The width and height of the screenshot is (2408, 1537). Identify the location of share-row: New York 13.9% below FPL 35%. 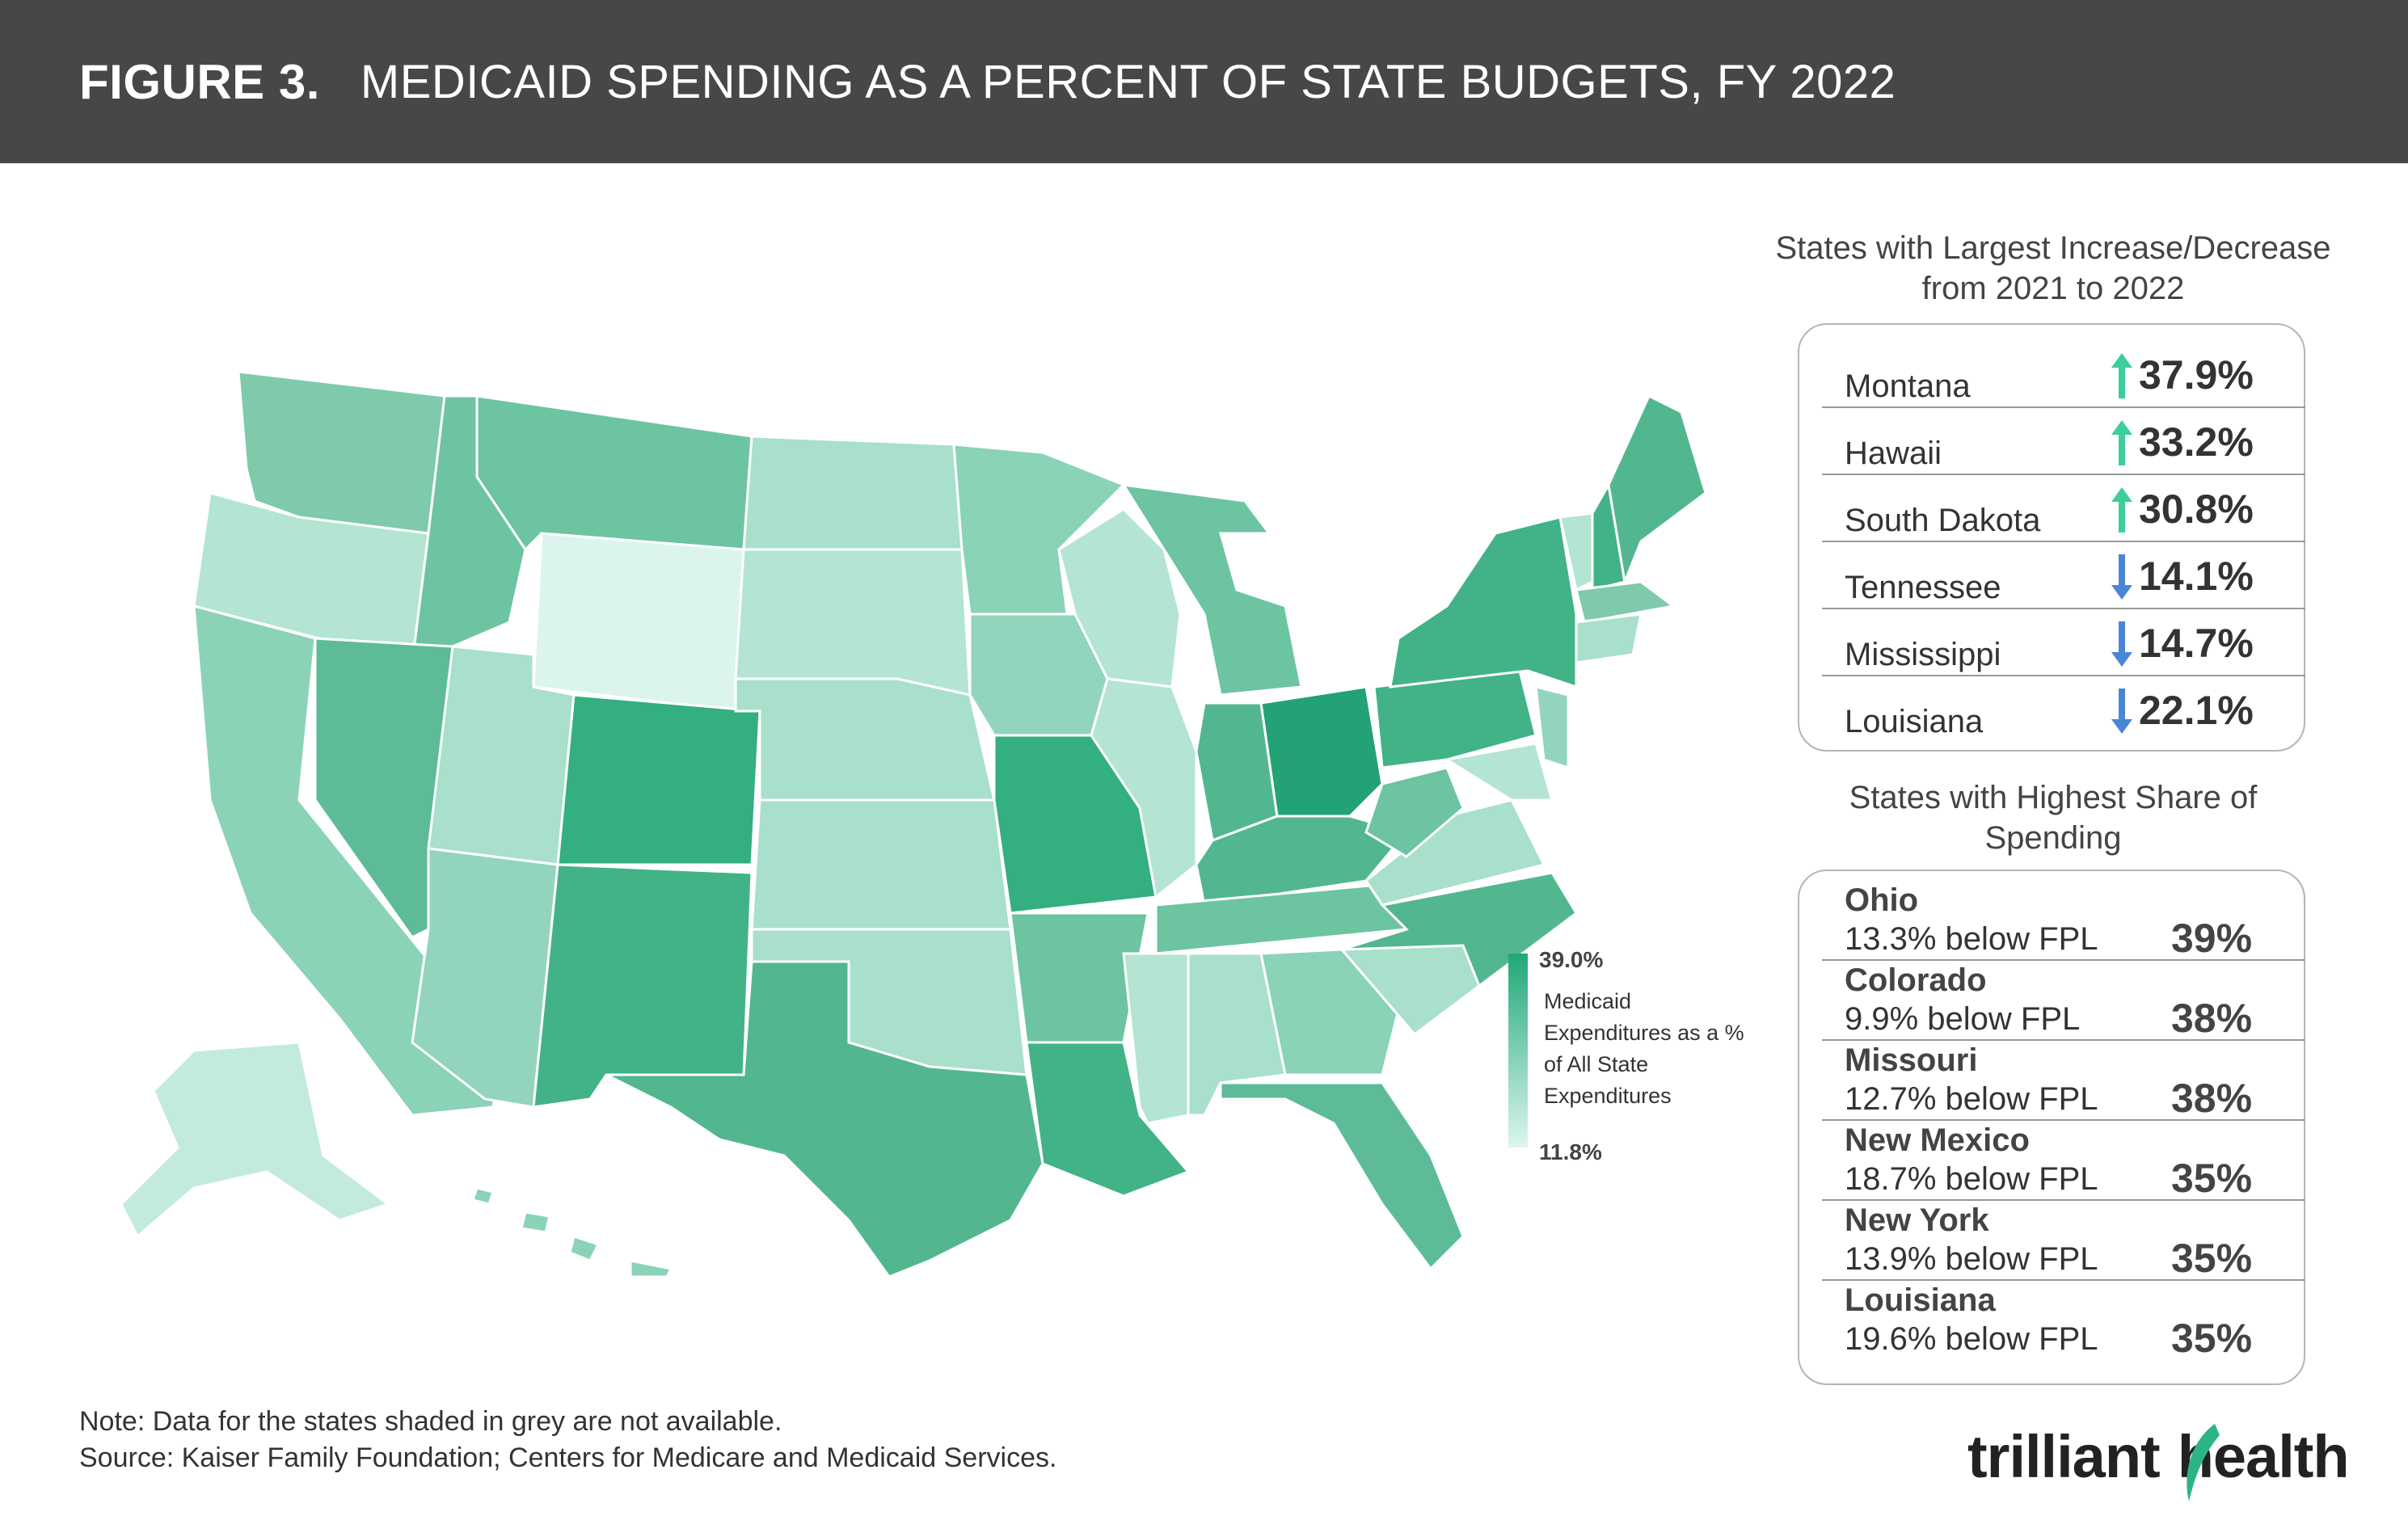
(2063, 1240).